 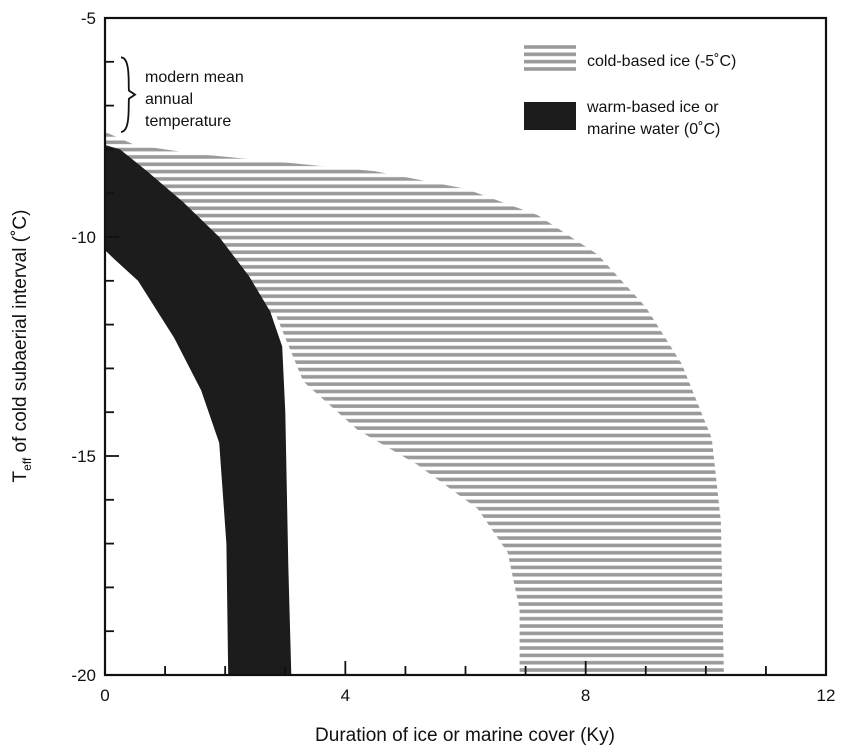 I want to click on y-axis-title-subscript: eff, so click(x=27, y=464).